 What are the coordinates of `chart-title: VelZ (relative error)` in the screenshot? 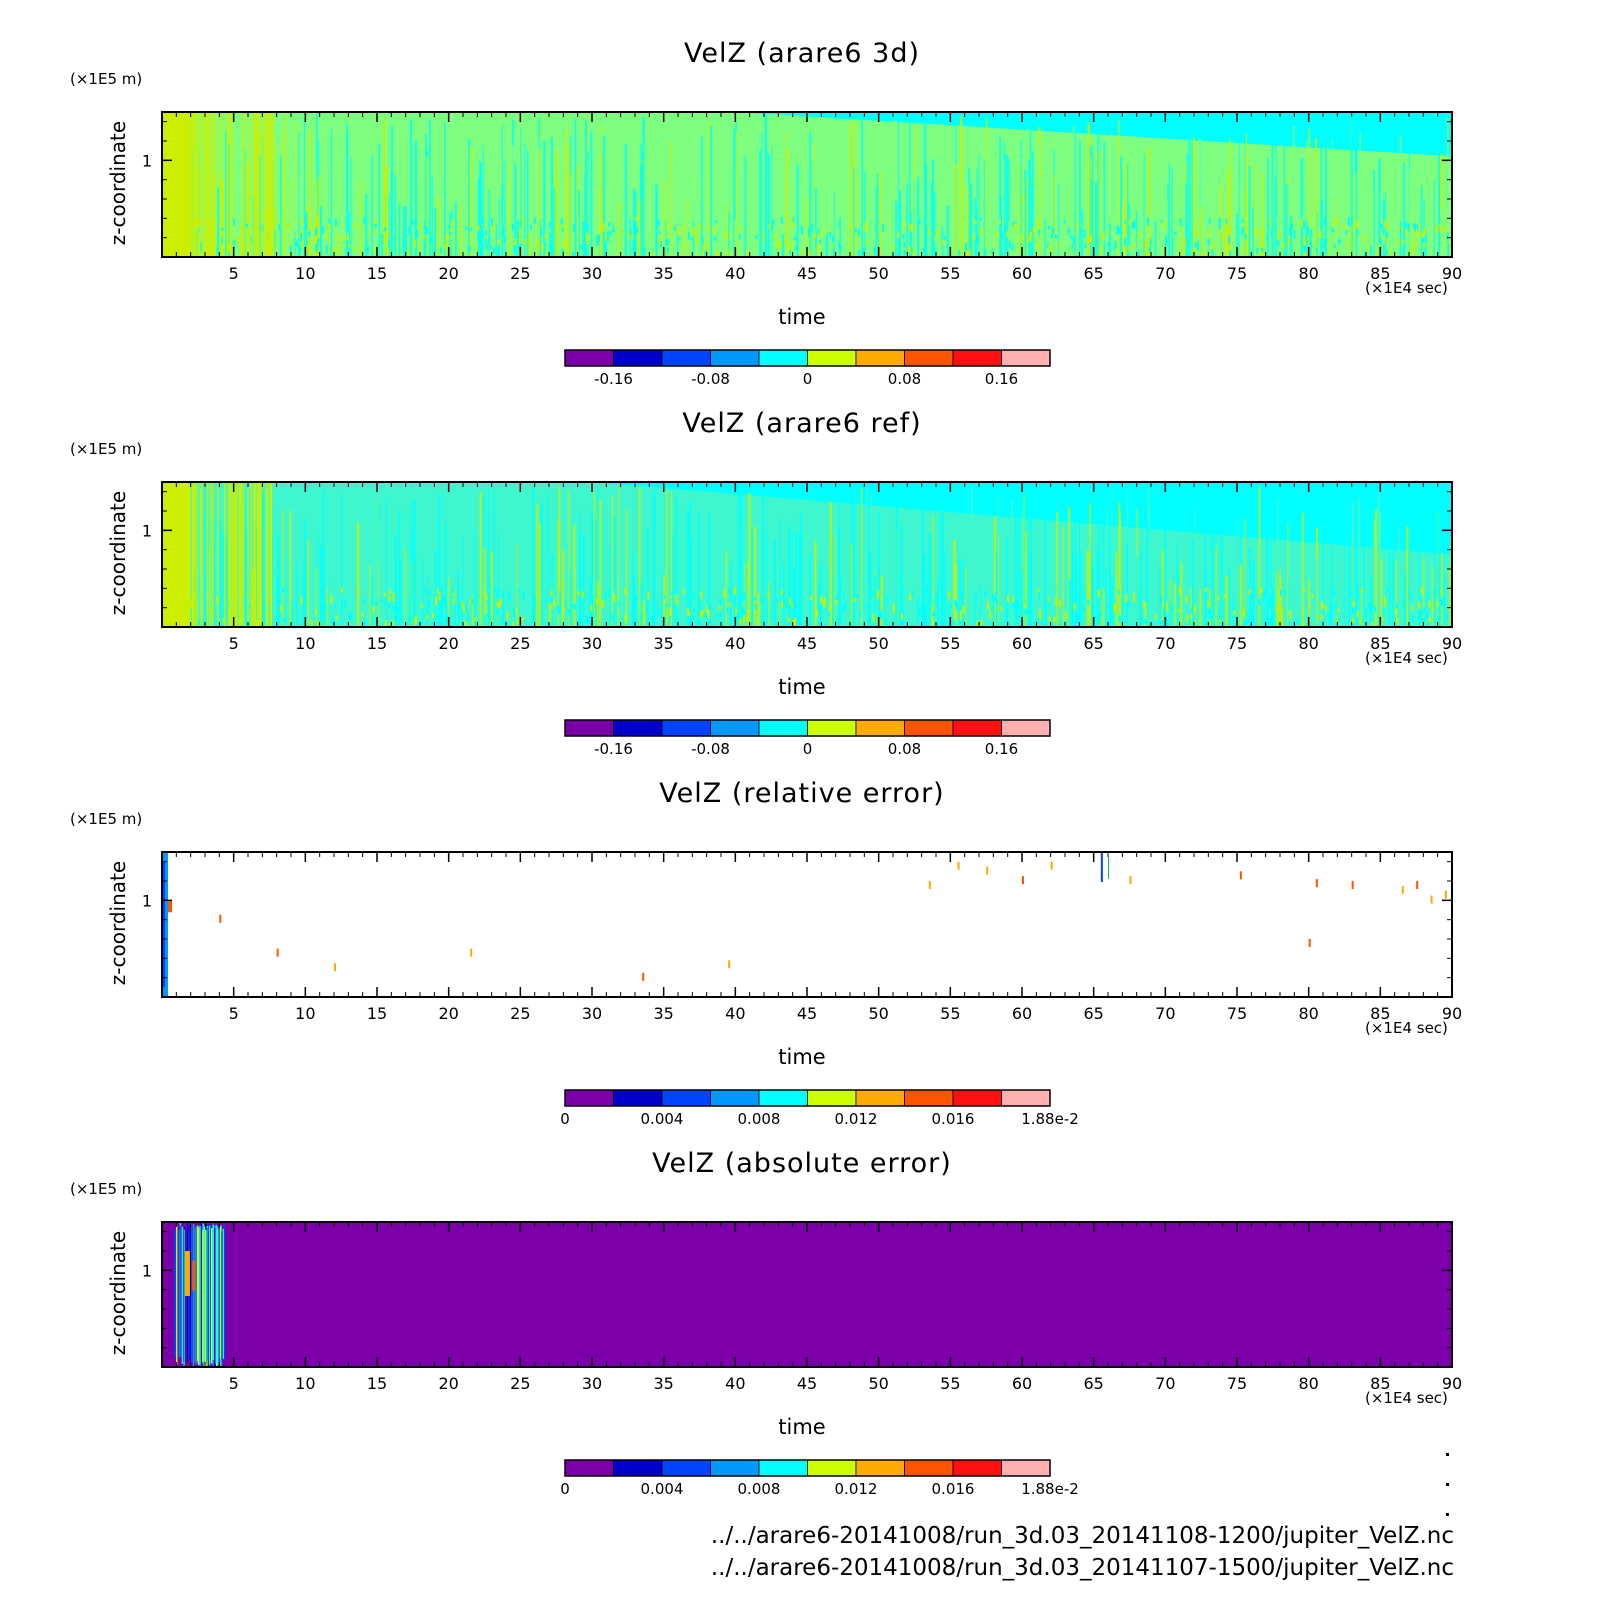 It's located at (802, 793).